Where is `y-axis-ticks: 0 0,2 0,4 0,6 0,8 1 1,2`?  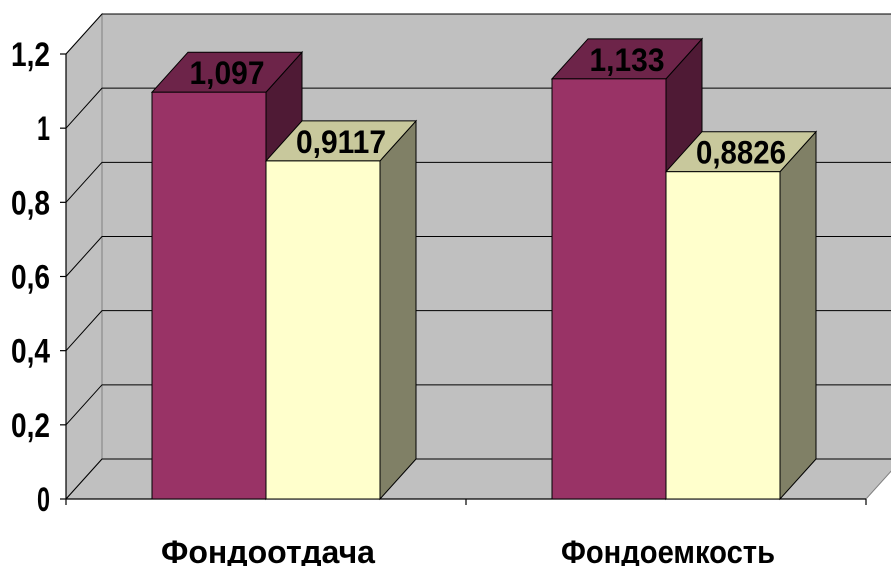
y-axis-ticks: 0 0,2 0,4 0,6 0,8 1 1,2 is located at coordinates (30, 277).